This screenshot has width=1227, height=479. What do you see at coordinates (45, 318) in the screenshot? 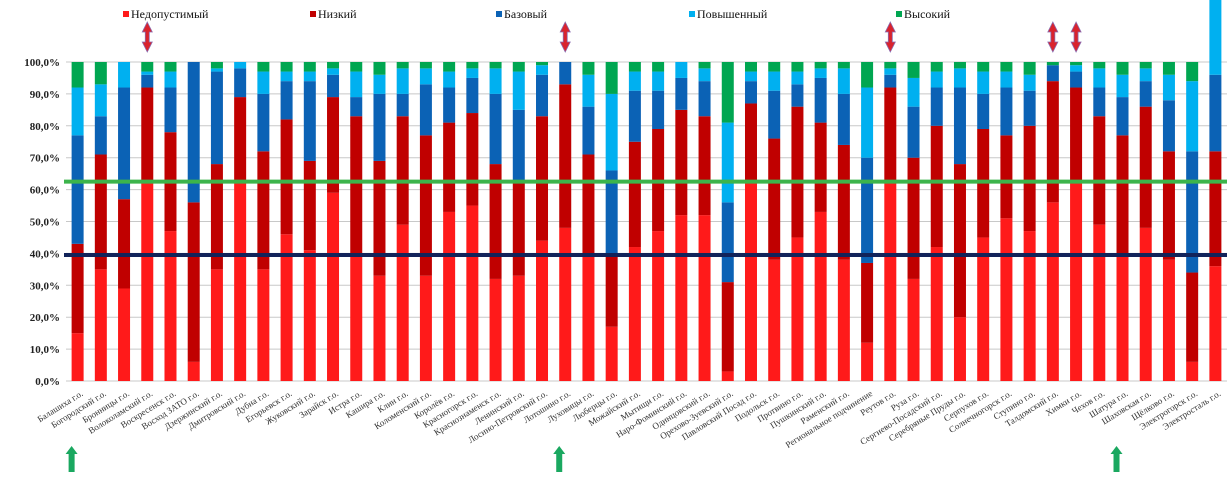
I see `y-tick-label: 20,0%` at bounding box center [45, 318].